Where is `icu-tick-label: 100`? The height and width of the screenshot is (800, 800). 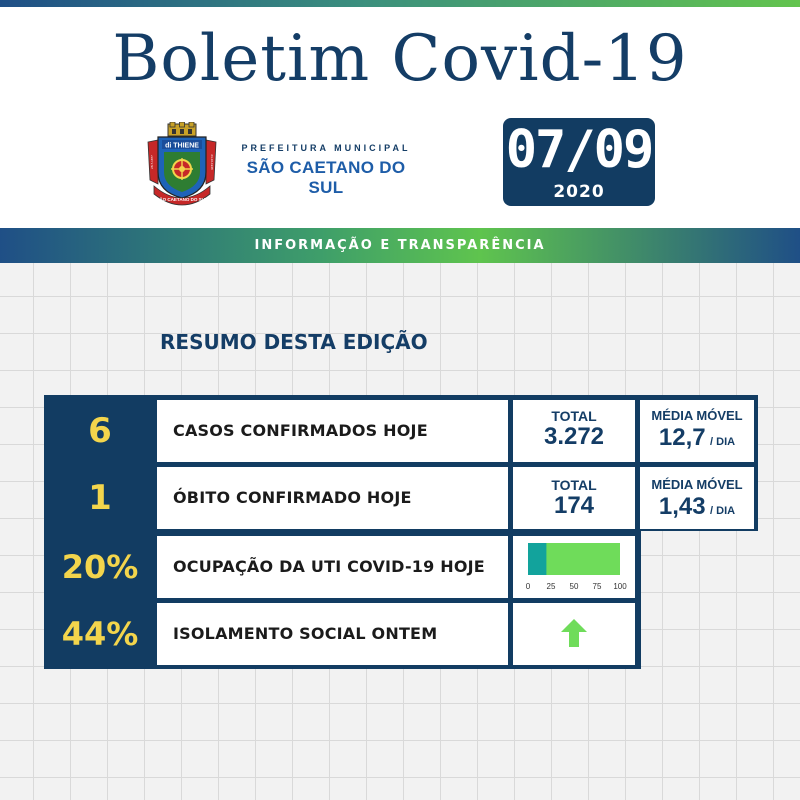 icu-tick-label: 100 is located at coordinates (620, 586).